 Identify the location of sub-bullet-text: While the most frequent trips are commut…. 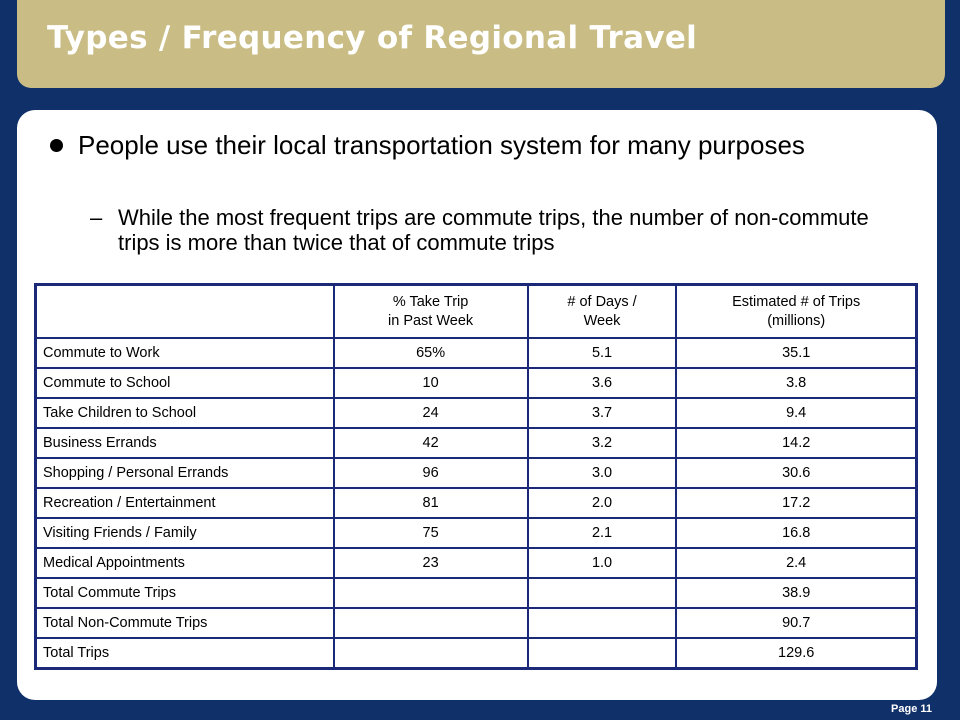
(493, 230).